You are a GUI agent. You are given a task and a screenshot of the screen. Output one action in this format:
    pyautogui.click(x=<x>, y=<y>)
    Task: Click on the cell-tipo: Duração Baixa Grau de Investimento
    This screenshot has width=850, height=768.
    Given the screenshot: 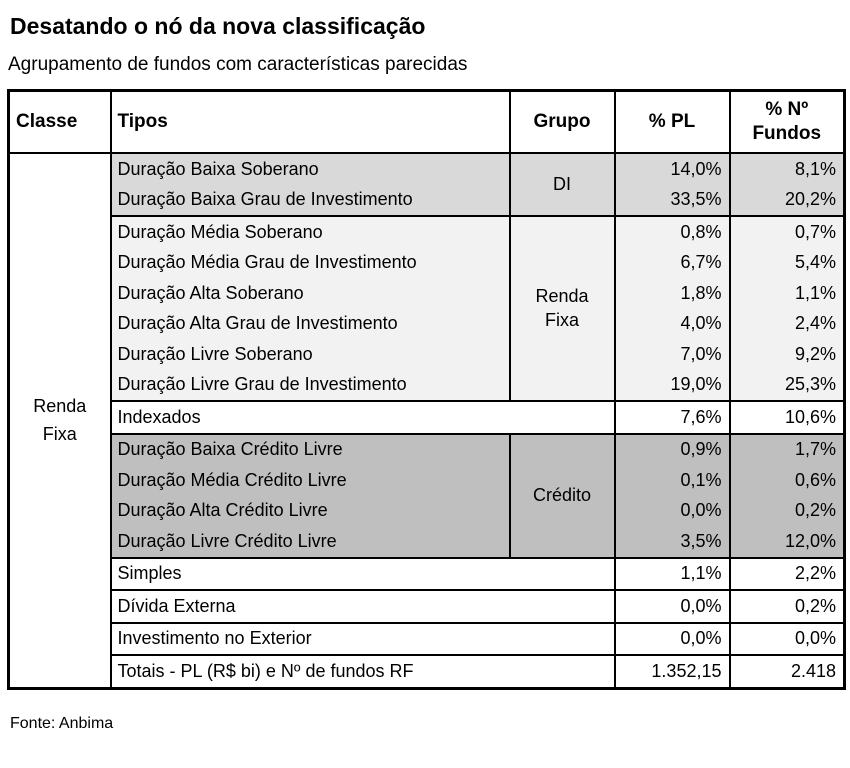 What is the action you would take?
    pyautogui.click(x=310, y=200)
    